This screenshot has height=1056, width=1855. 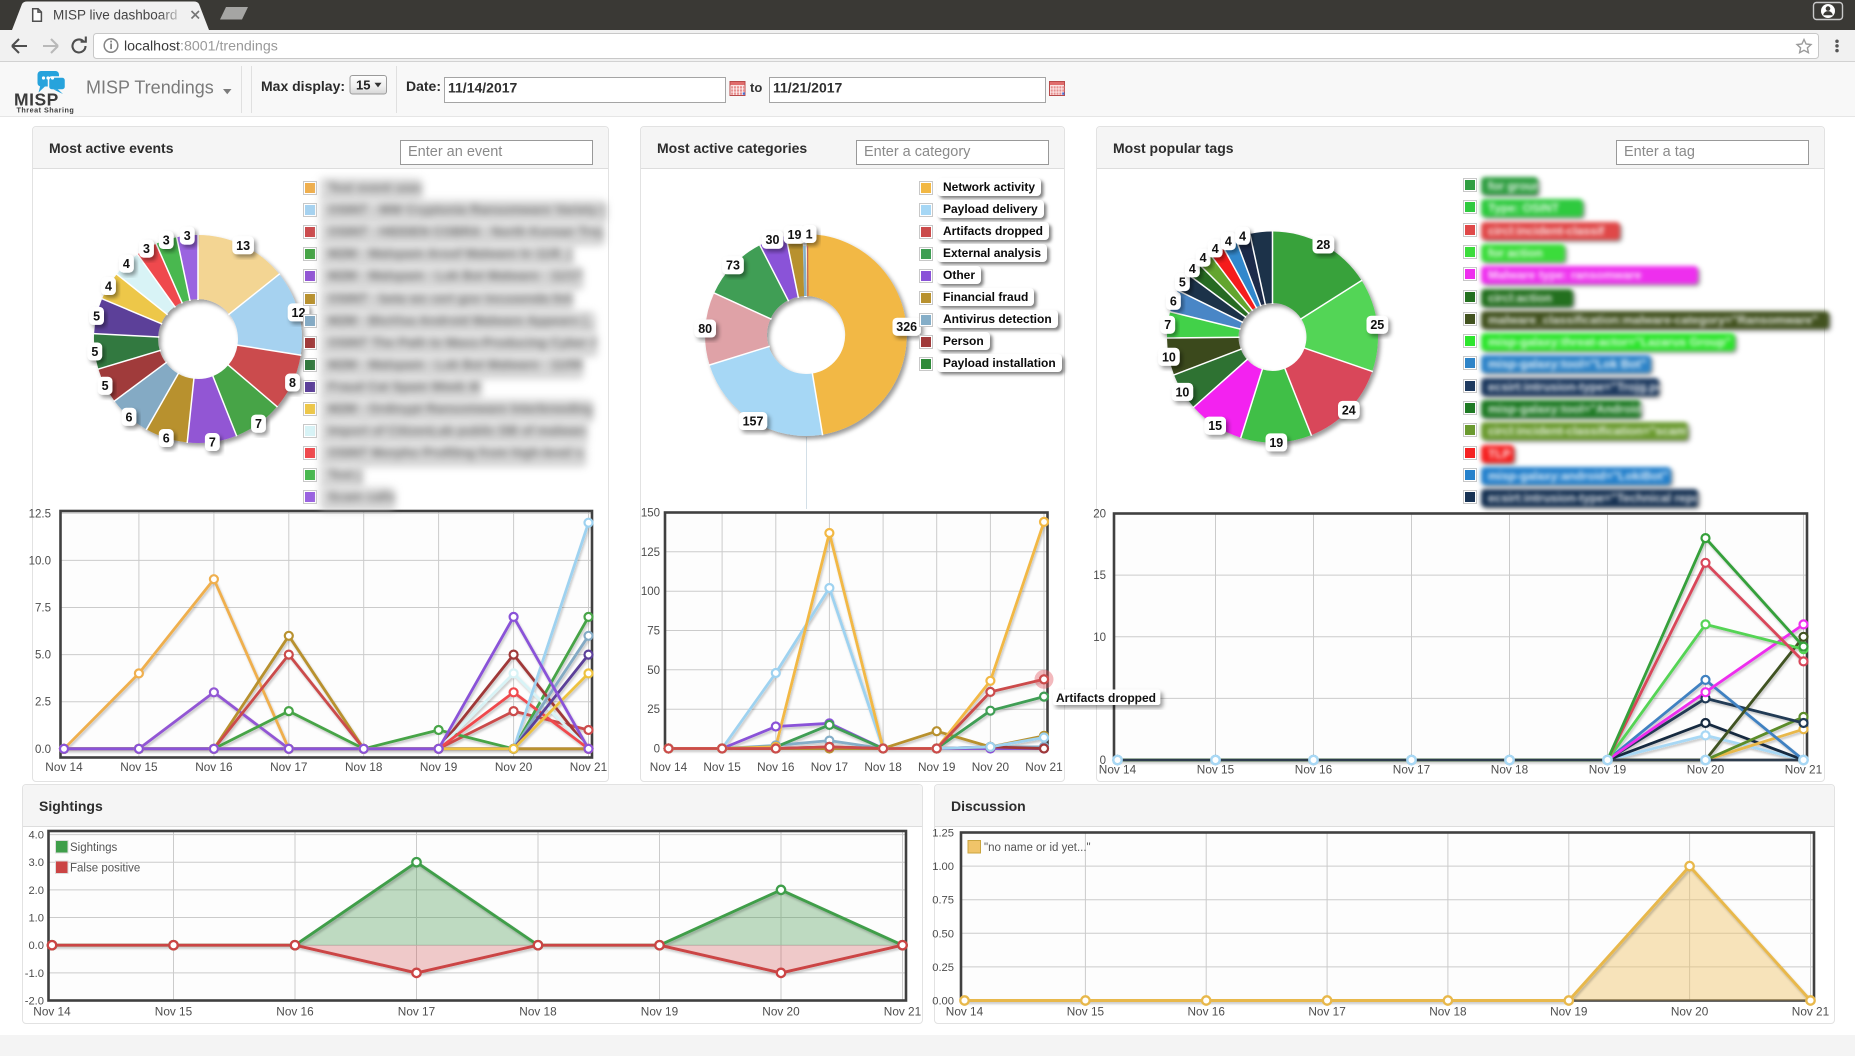 What do you see at coordinates (115, 15) in the screenshot?
I see `svg-text: MISP live dashboard` at bounding box center [115, 15].